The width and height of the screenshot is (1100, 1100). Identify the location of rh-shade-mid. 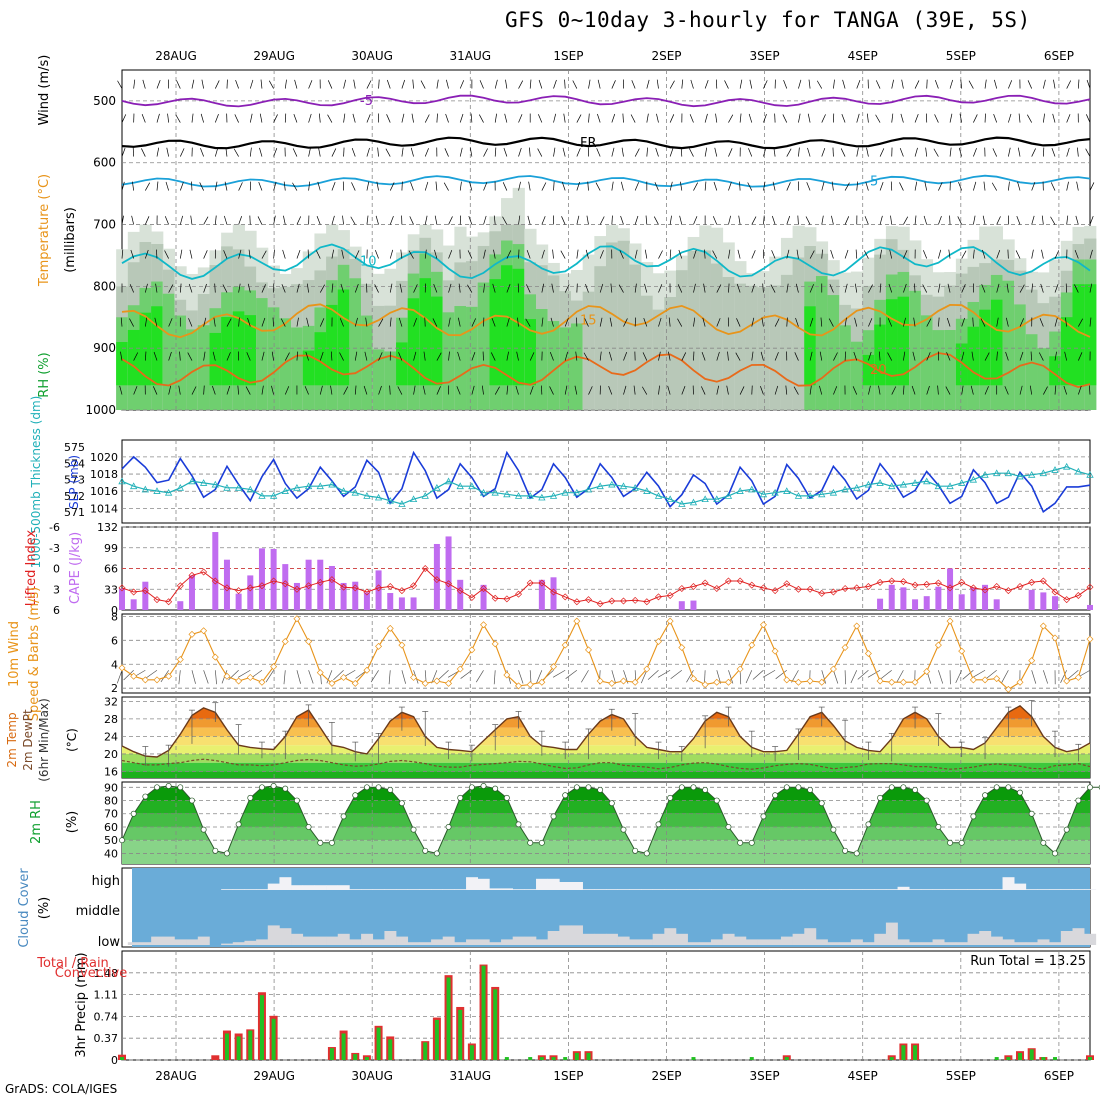
(600, 338).